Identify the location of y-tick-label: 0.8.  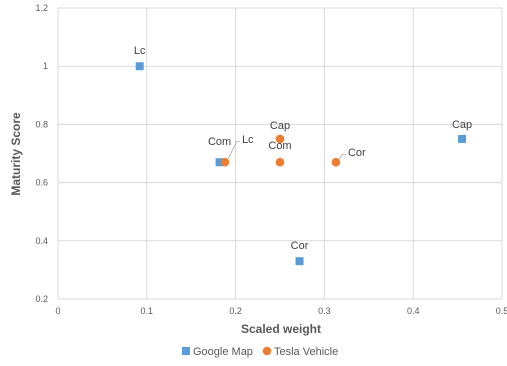
(41, 124).